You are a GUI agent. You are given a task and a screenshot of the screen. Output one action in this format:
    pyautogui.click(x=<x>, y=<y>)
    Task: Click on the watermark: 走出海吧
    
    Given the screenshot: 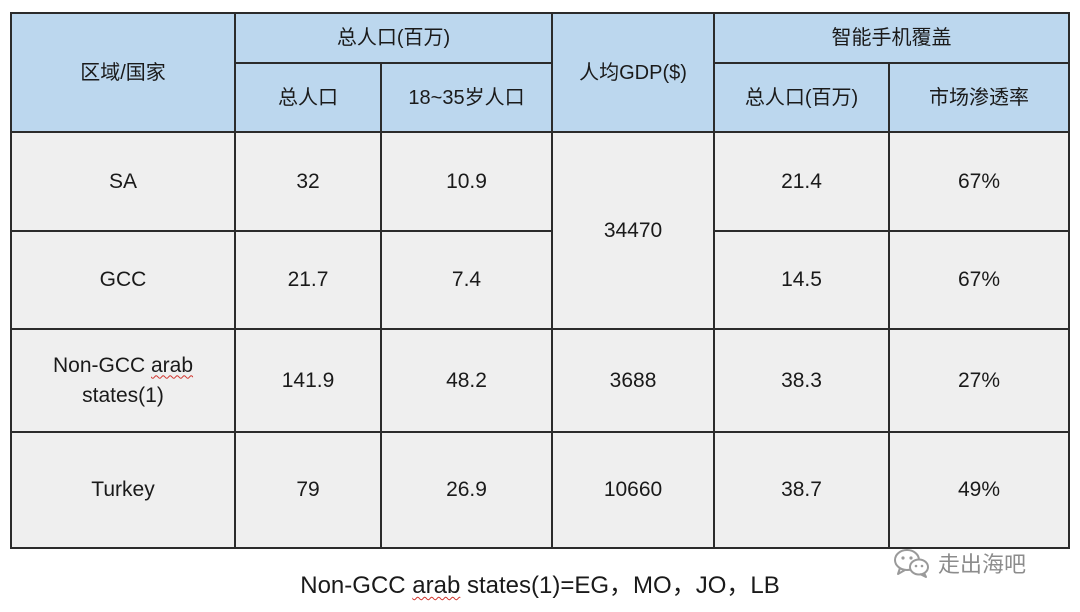 What is the action you would take?
    pyautogui.click(x=959, y=563)
    